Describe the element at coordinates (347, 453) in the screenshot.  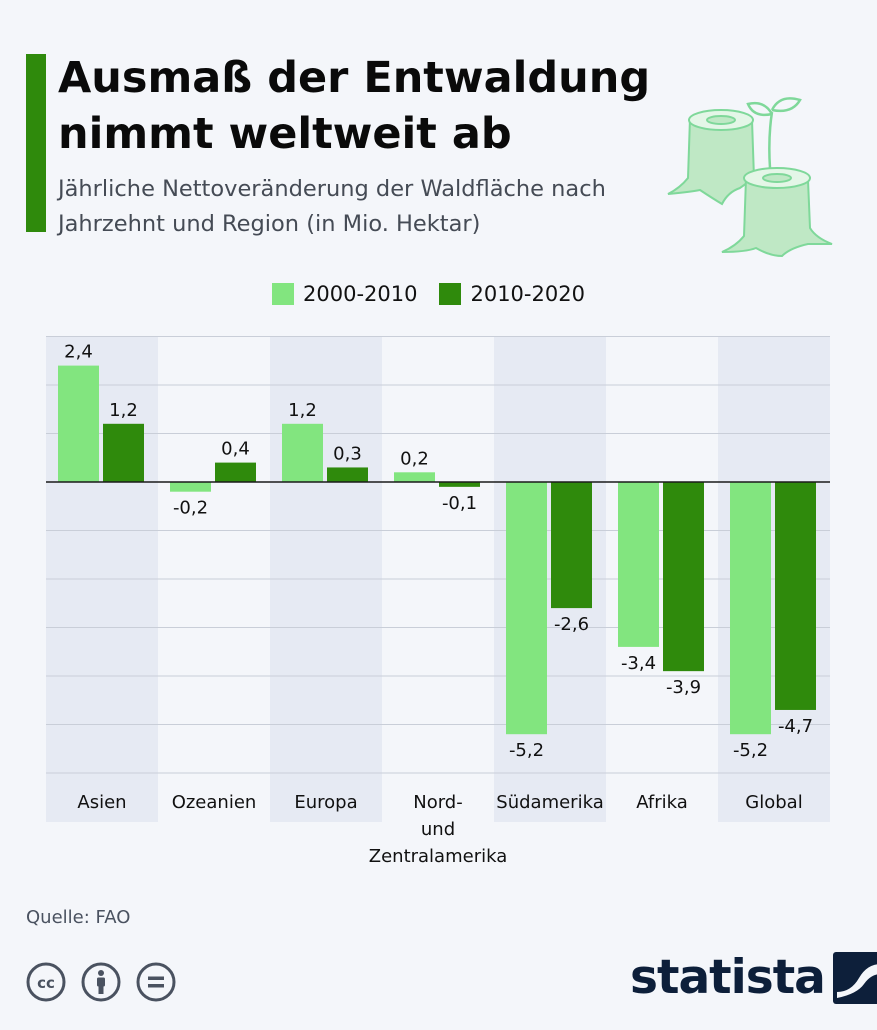
I see `data-label: 0,3` at that location.